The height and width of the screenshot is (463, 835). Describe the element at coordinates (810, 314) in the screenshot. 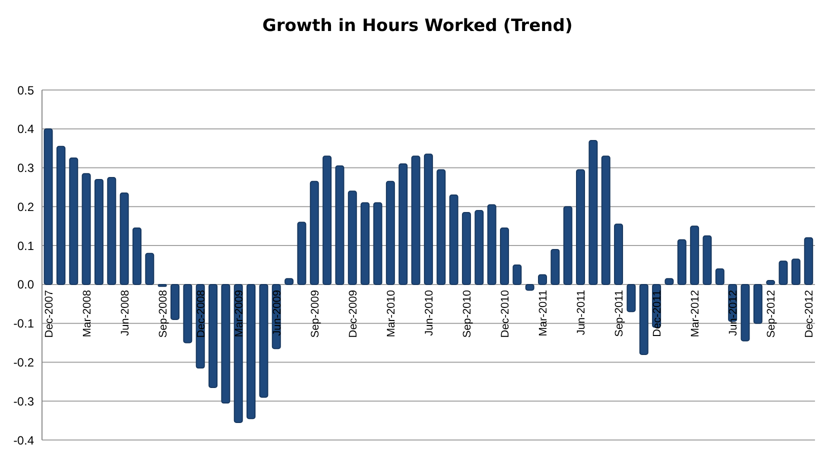

I see `x-tick-label: Dec-2012` at that location.